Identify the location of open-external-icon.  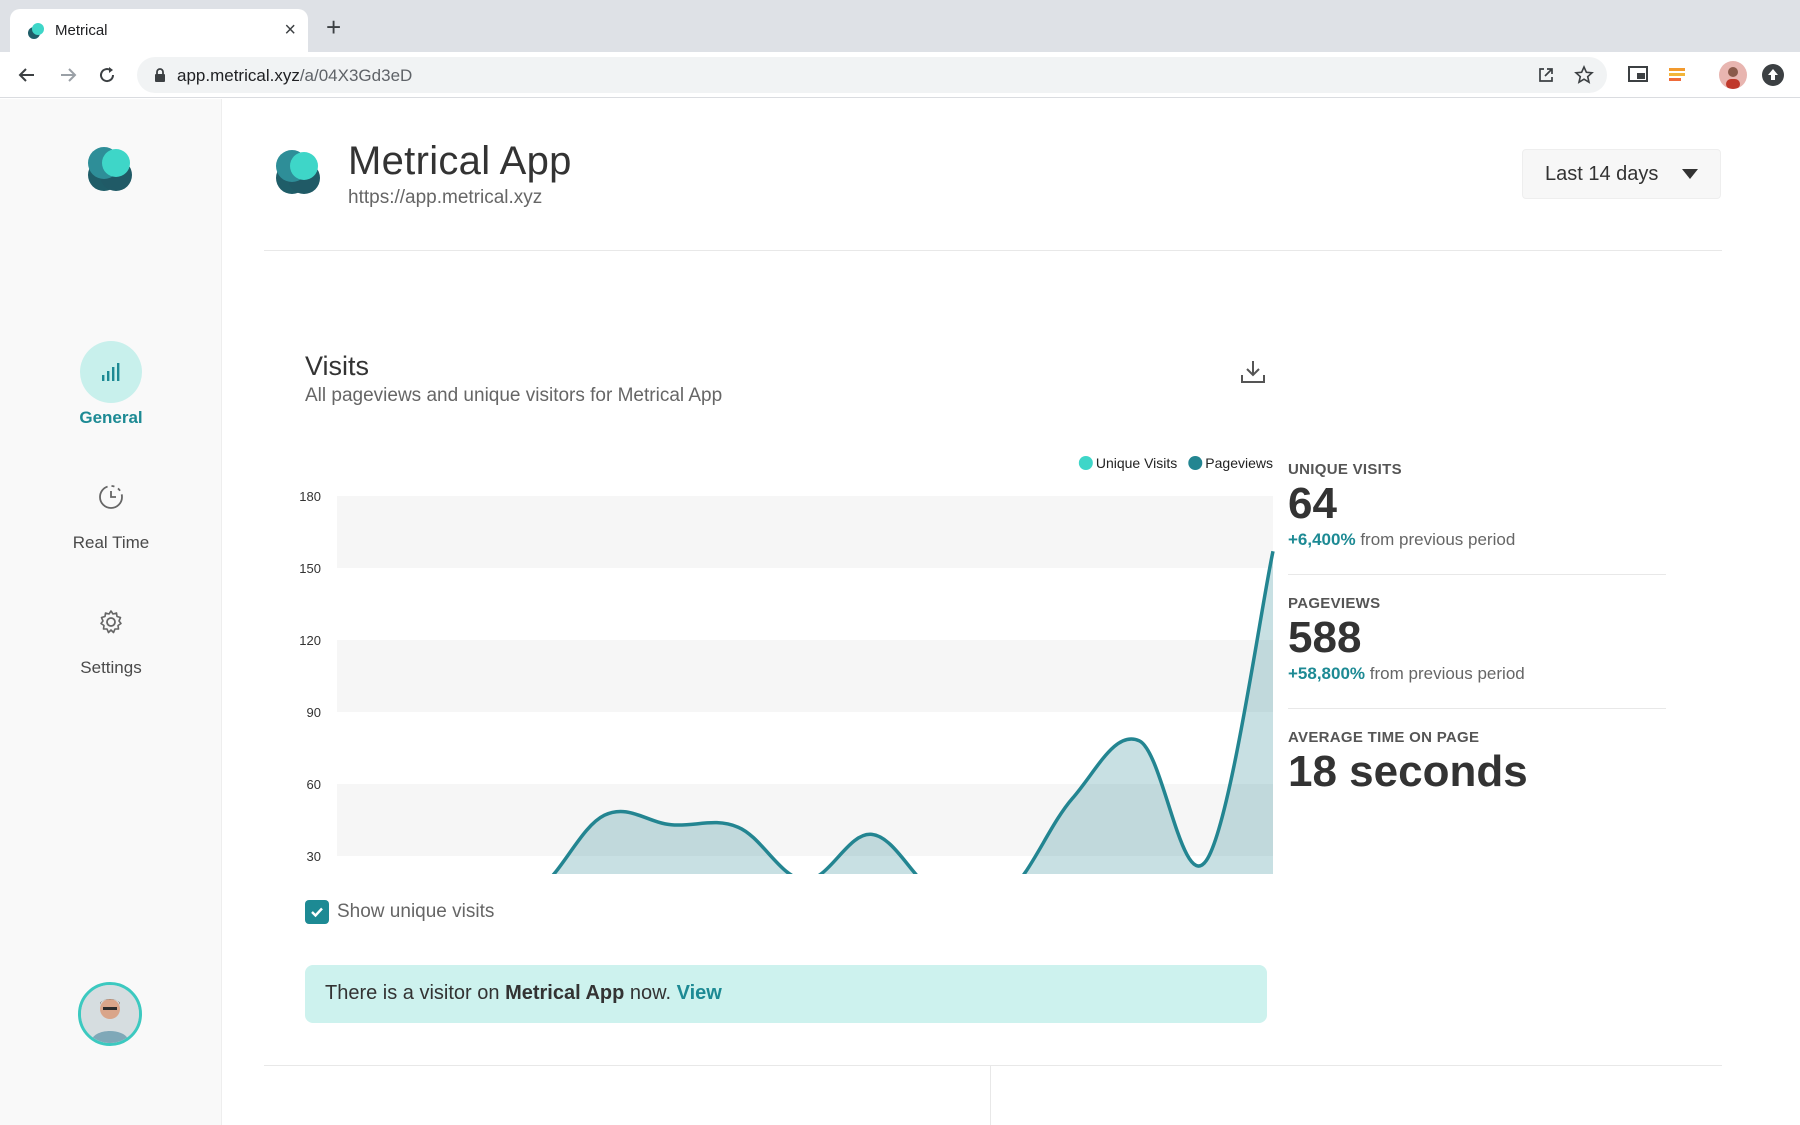
(1546, 75).